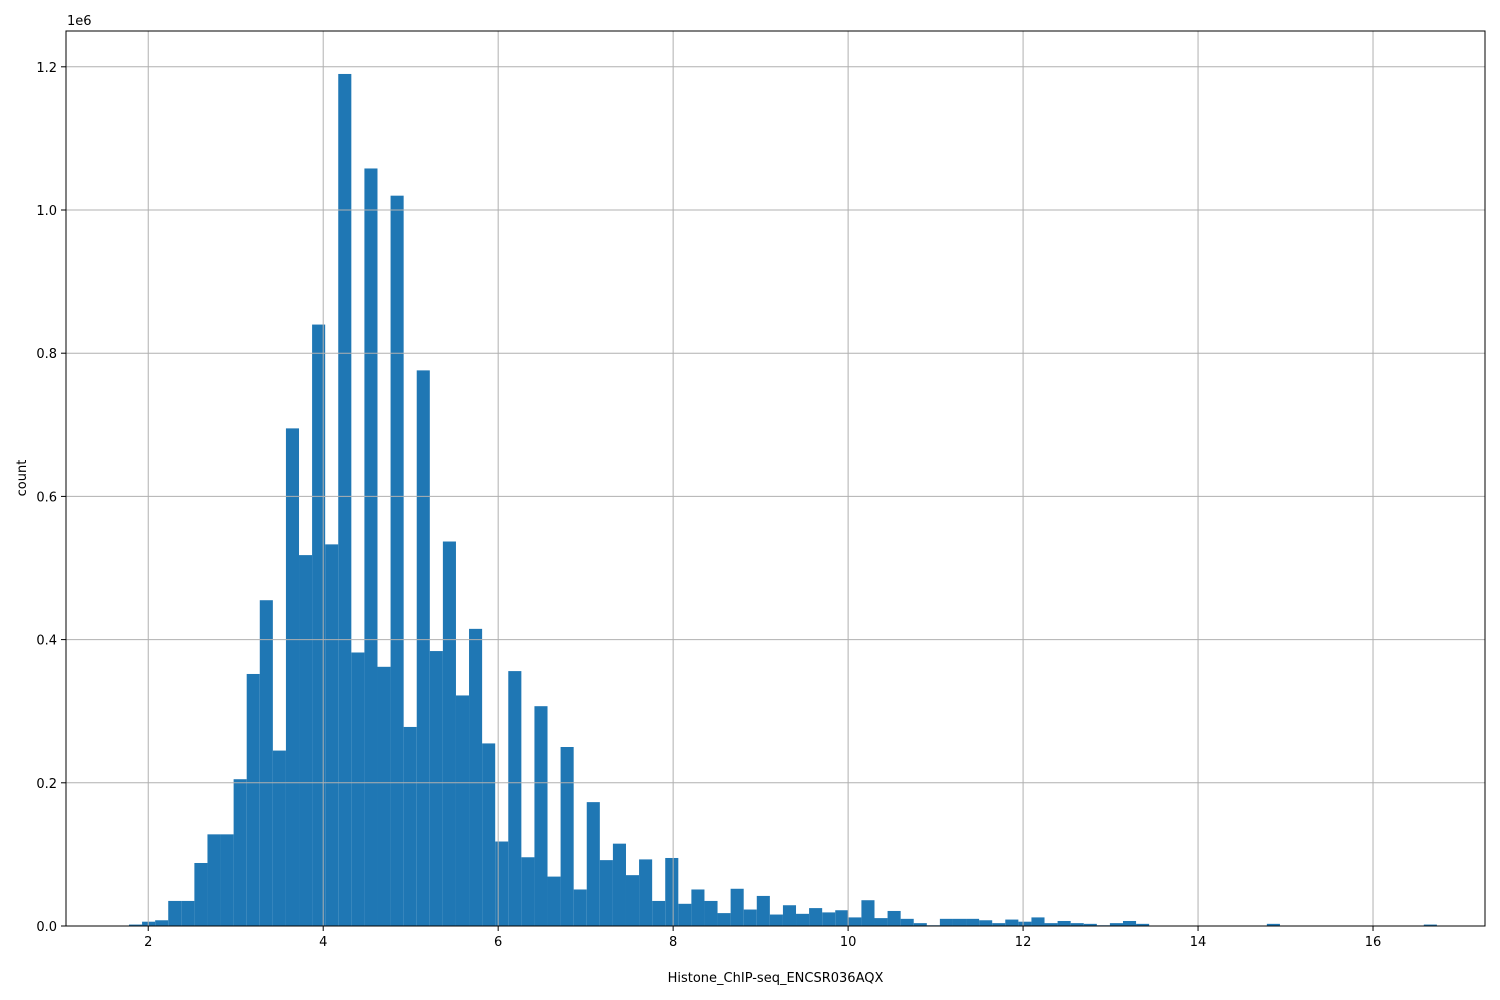  I want to click on x-tick-label: 6, so click(498, 942).